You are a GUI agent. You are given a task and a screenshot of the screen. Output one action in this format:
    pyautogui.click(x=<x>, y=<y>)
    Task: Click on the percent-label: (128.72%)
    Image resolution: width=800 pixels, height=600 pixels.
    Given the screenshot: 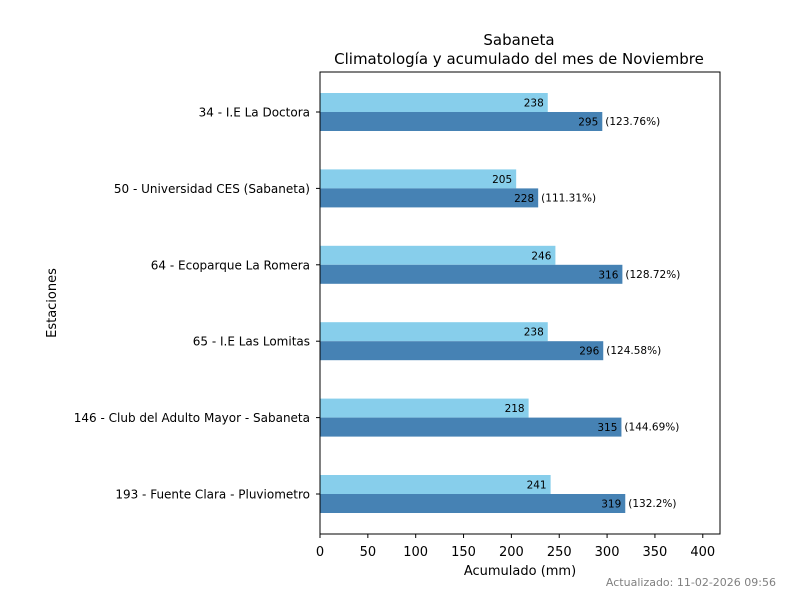 What is the action you would take?
    pyautogui.click(x=652, y=275)
    